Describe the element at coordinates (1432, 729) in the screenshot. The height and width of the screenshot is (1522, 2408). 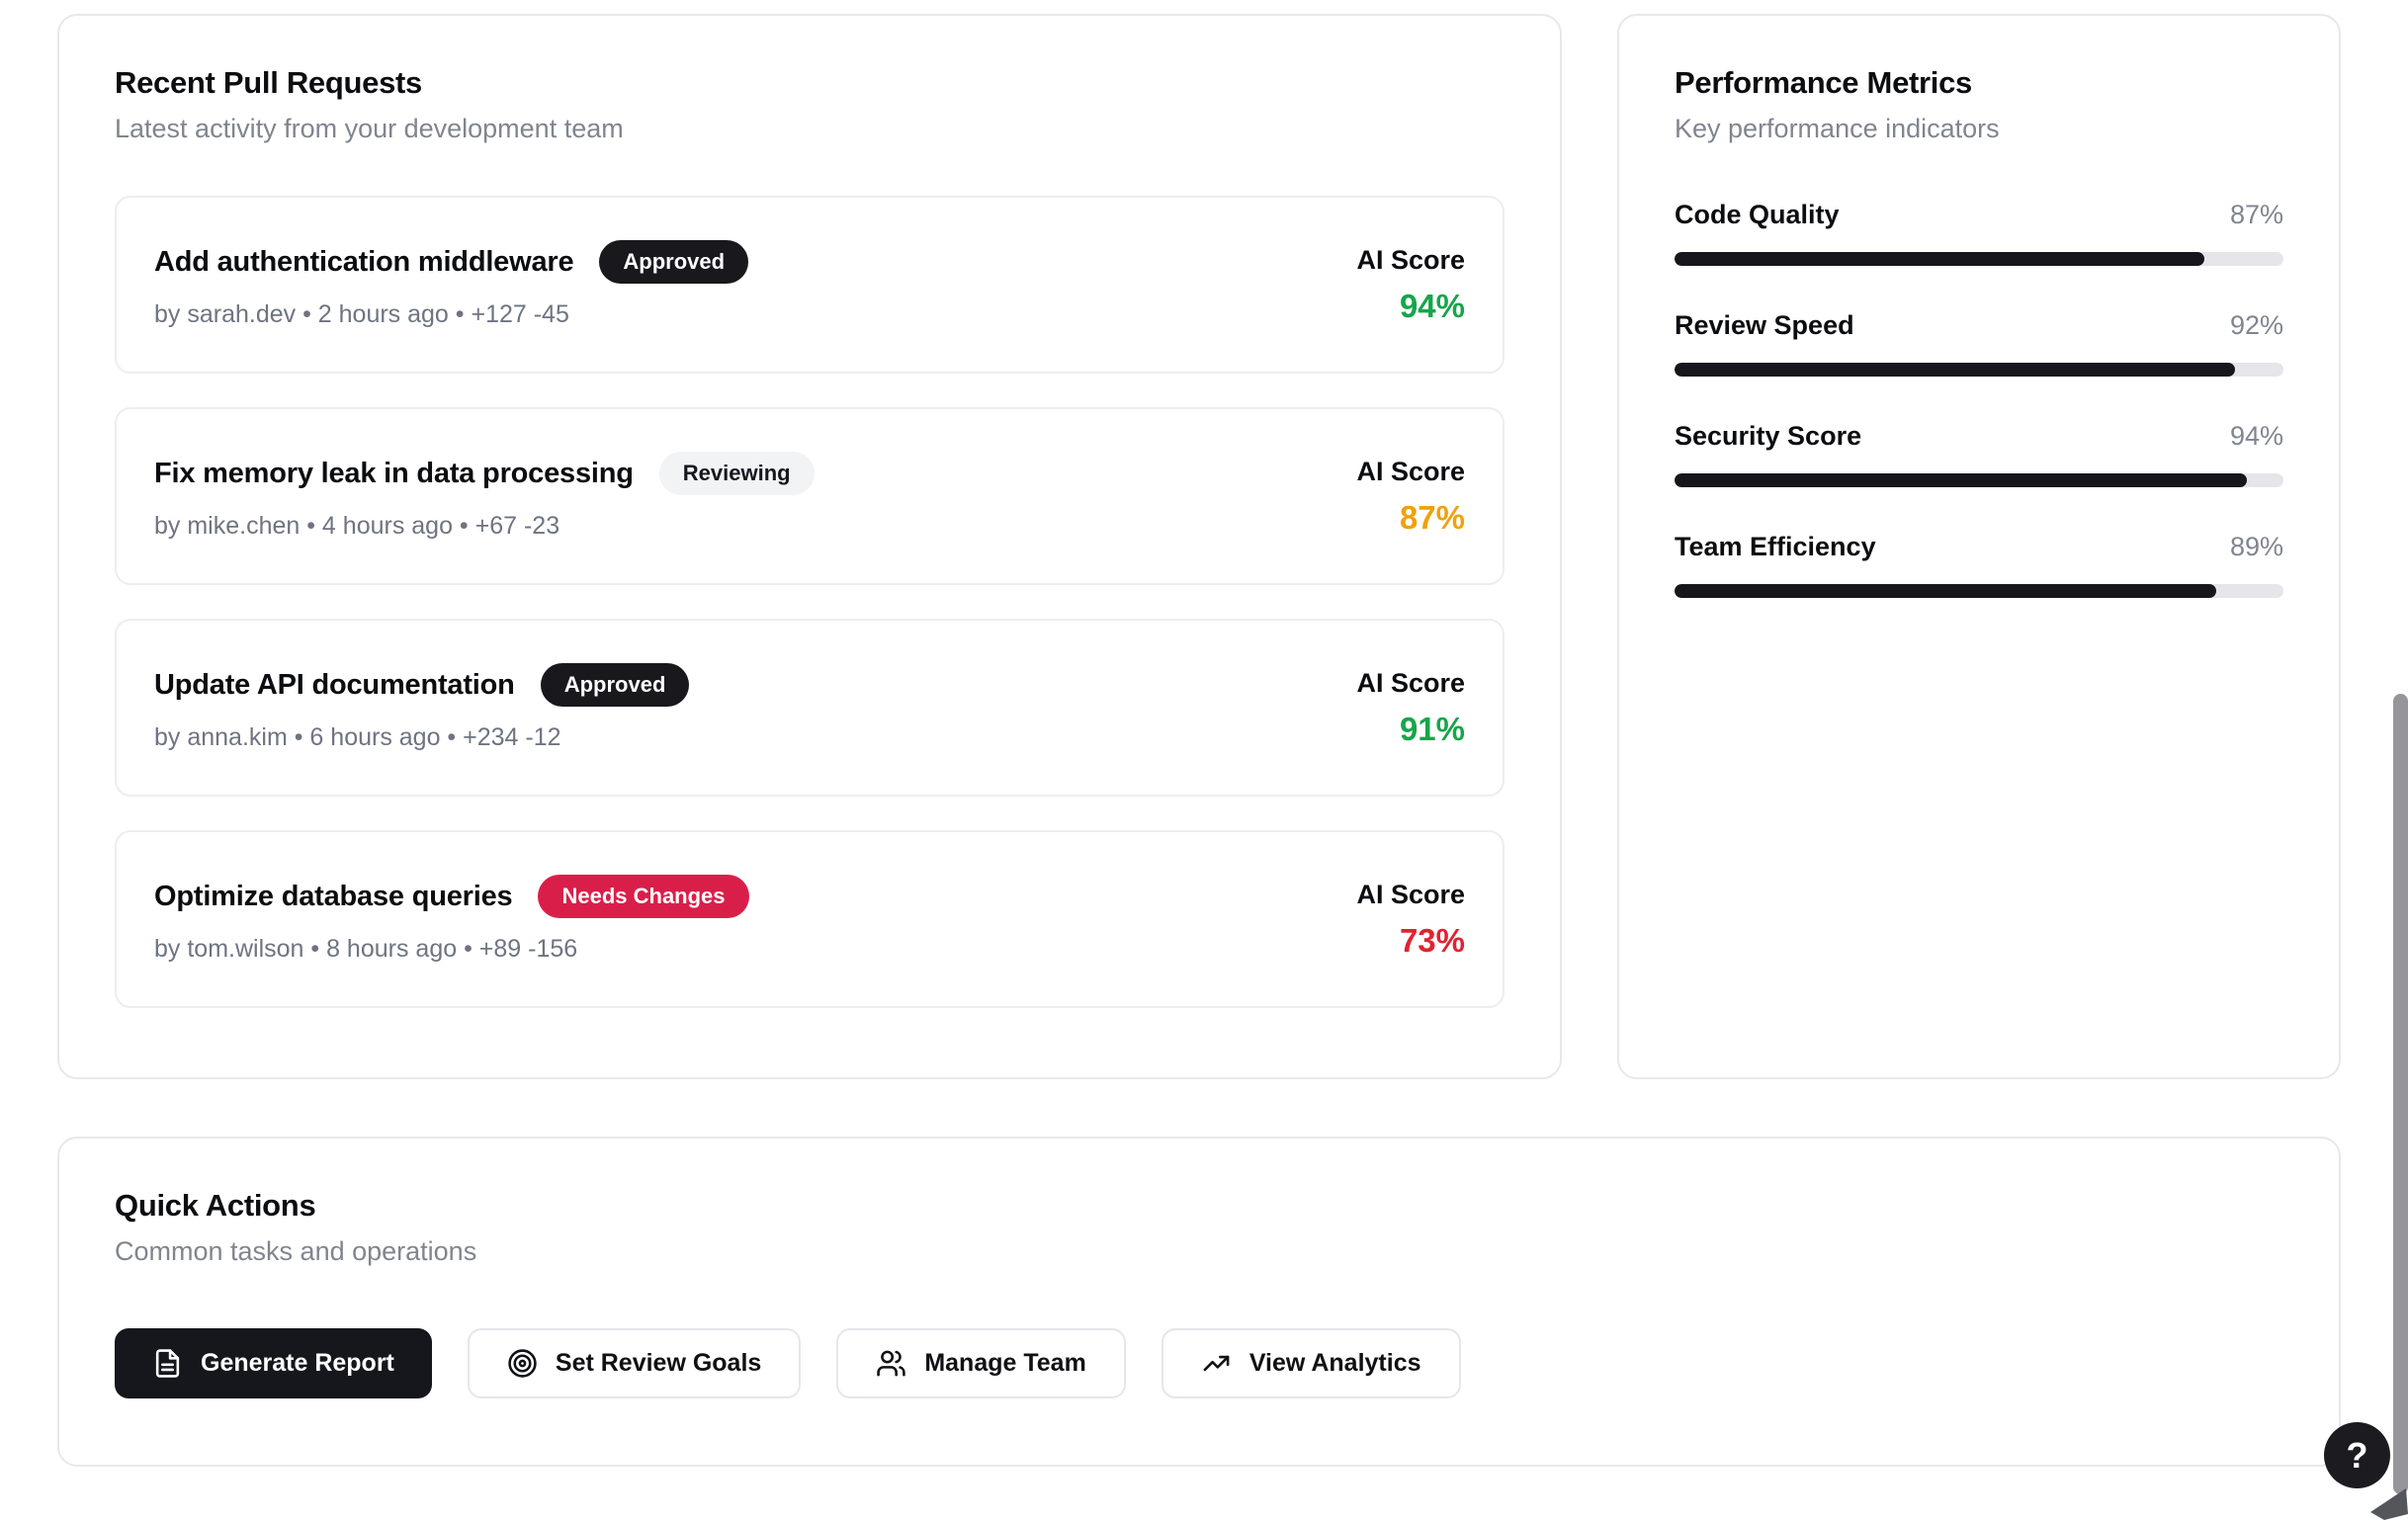
I see `ai-score-value: 91%` at that location.